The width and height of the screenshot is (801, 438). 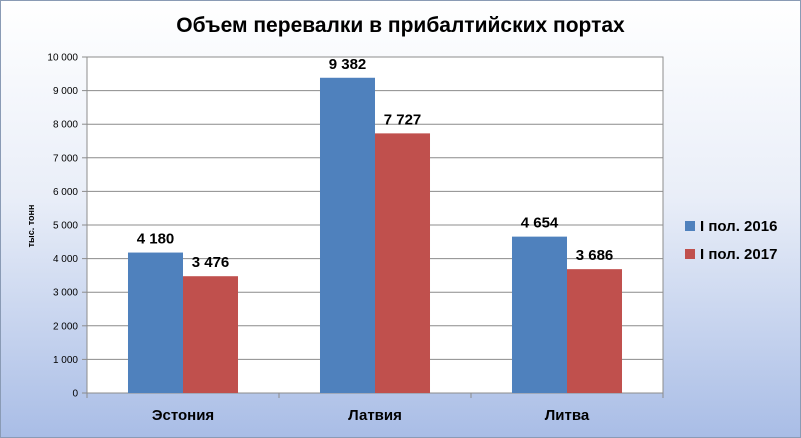 What do you see at coordinates (567, 415) in the screenshot?
I see `x-tick-label: Литва` at bounding box center [567, 415].